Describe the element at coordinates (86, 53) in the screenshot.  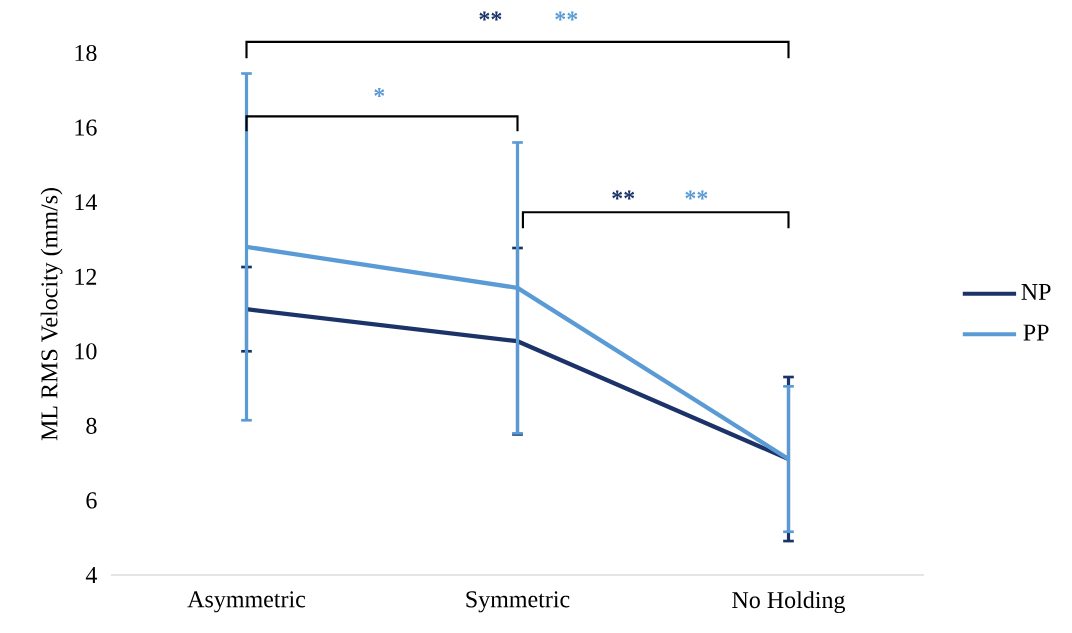
I see `y-tick-label: 18` at that location.